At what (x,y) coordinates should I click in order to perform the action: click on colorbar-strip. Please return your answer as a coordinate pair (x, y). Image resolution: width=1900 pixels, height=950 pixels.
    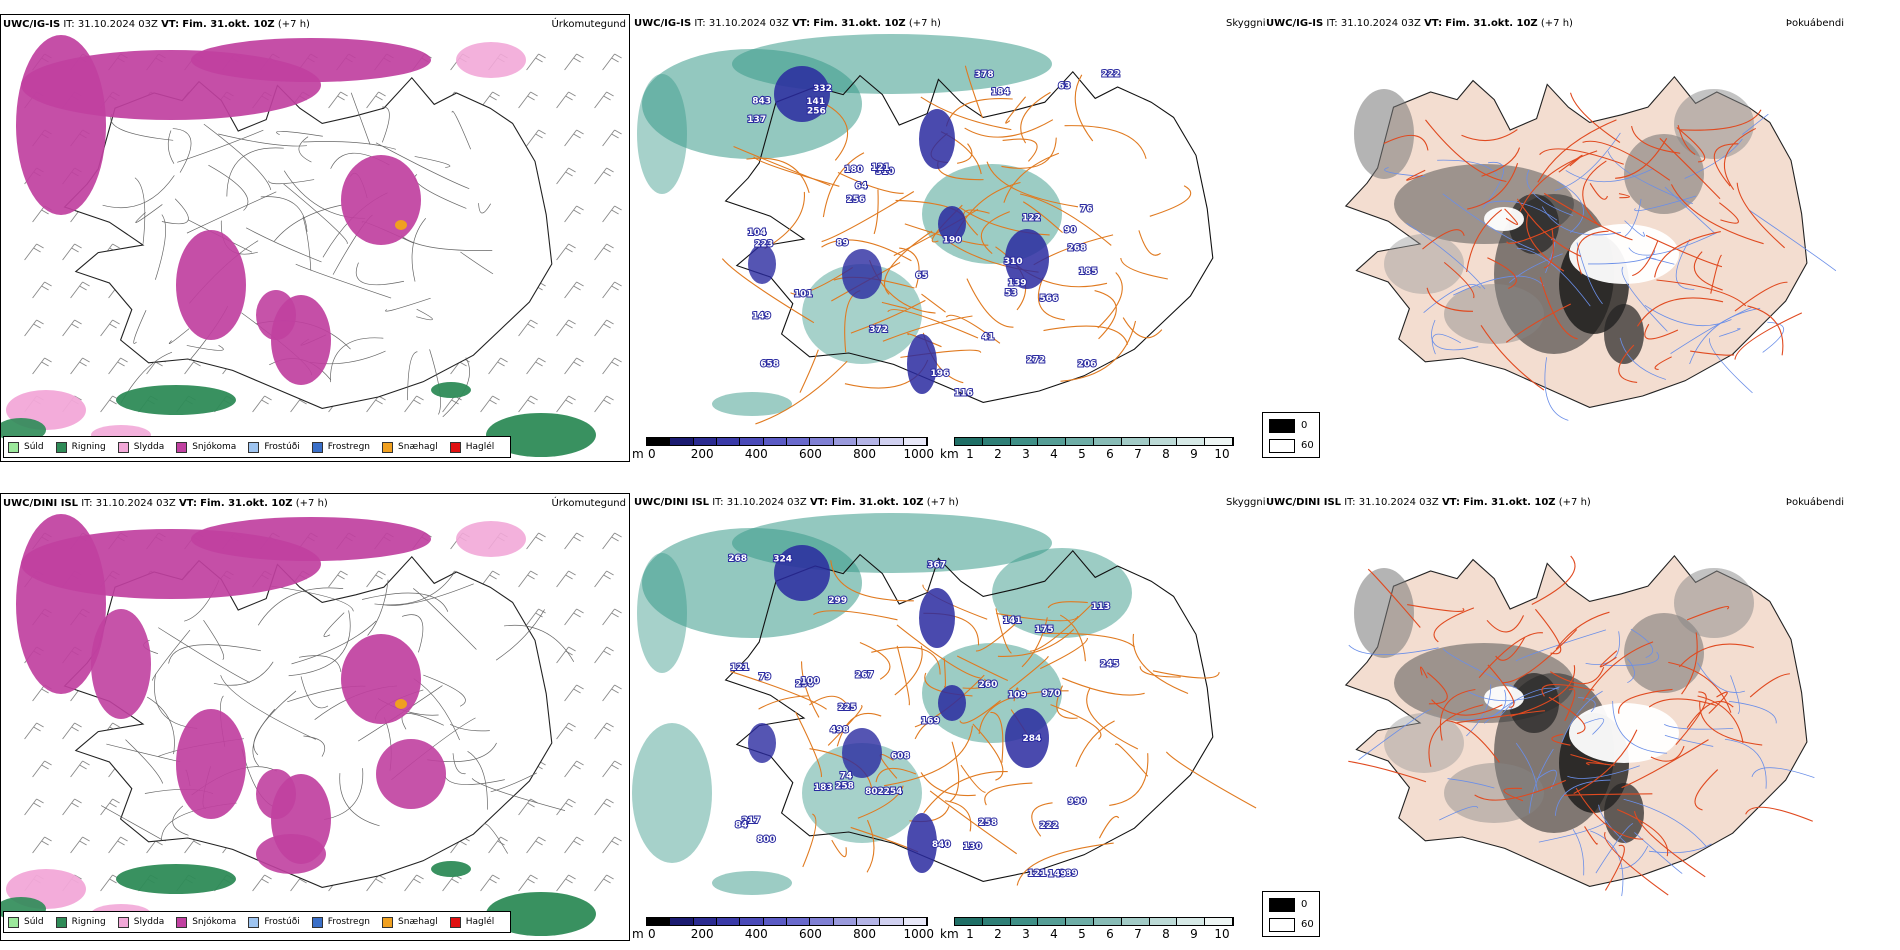
    Looking at the image, I should click on (787, 921).